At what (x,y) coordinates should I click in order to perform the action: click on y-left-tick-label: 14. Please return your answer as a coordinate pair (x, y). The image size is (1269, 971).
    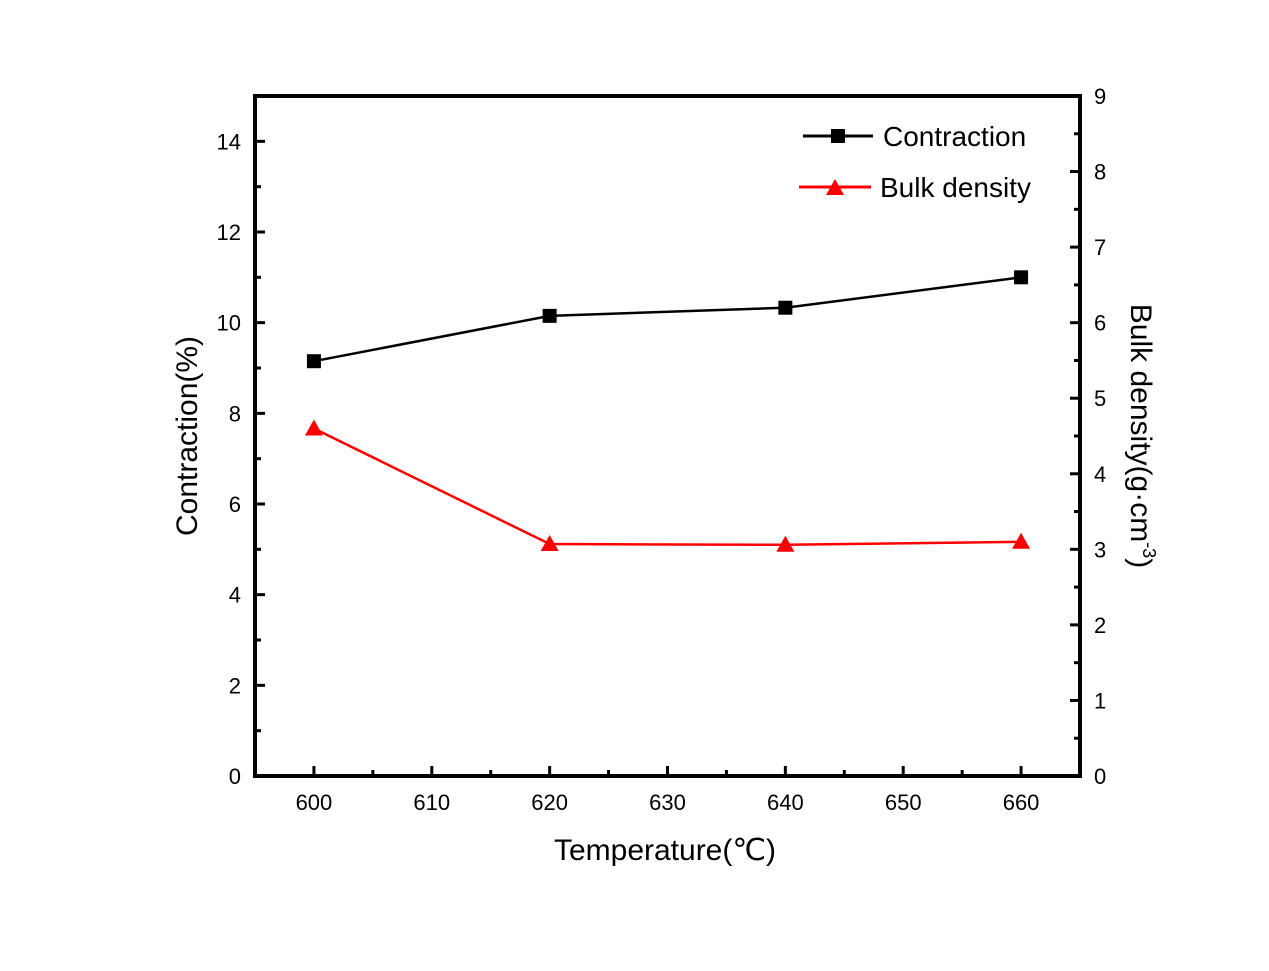
    Looking at the image, I should click on (229, 141).